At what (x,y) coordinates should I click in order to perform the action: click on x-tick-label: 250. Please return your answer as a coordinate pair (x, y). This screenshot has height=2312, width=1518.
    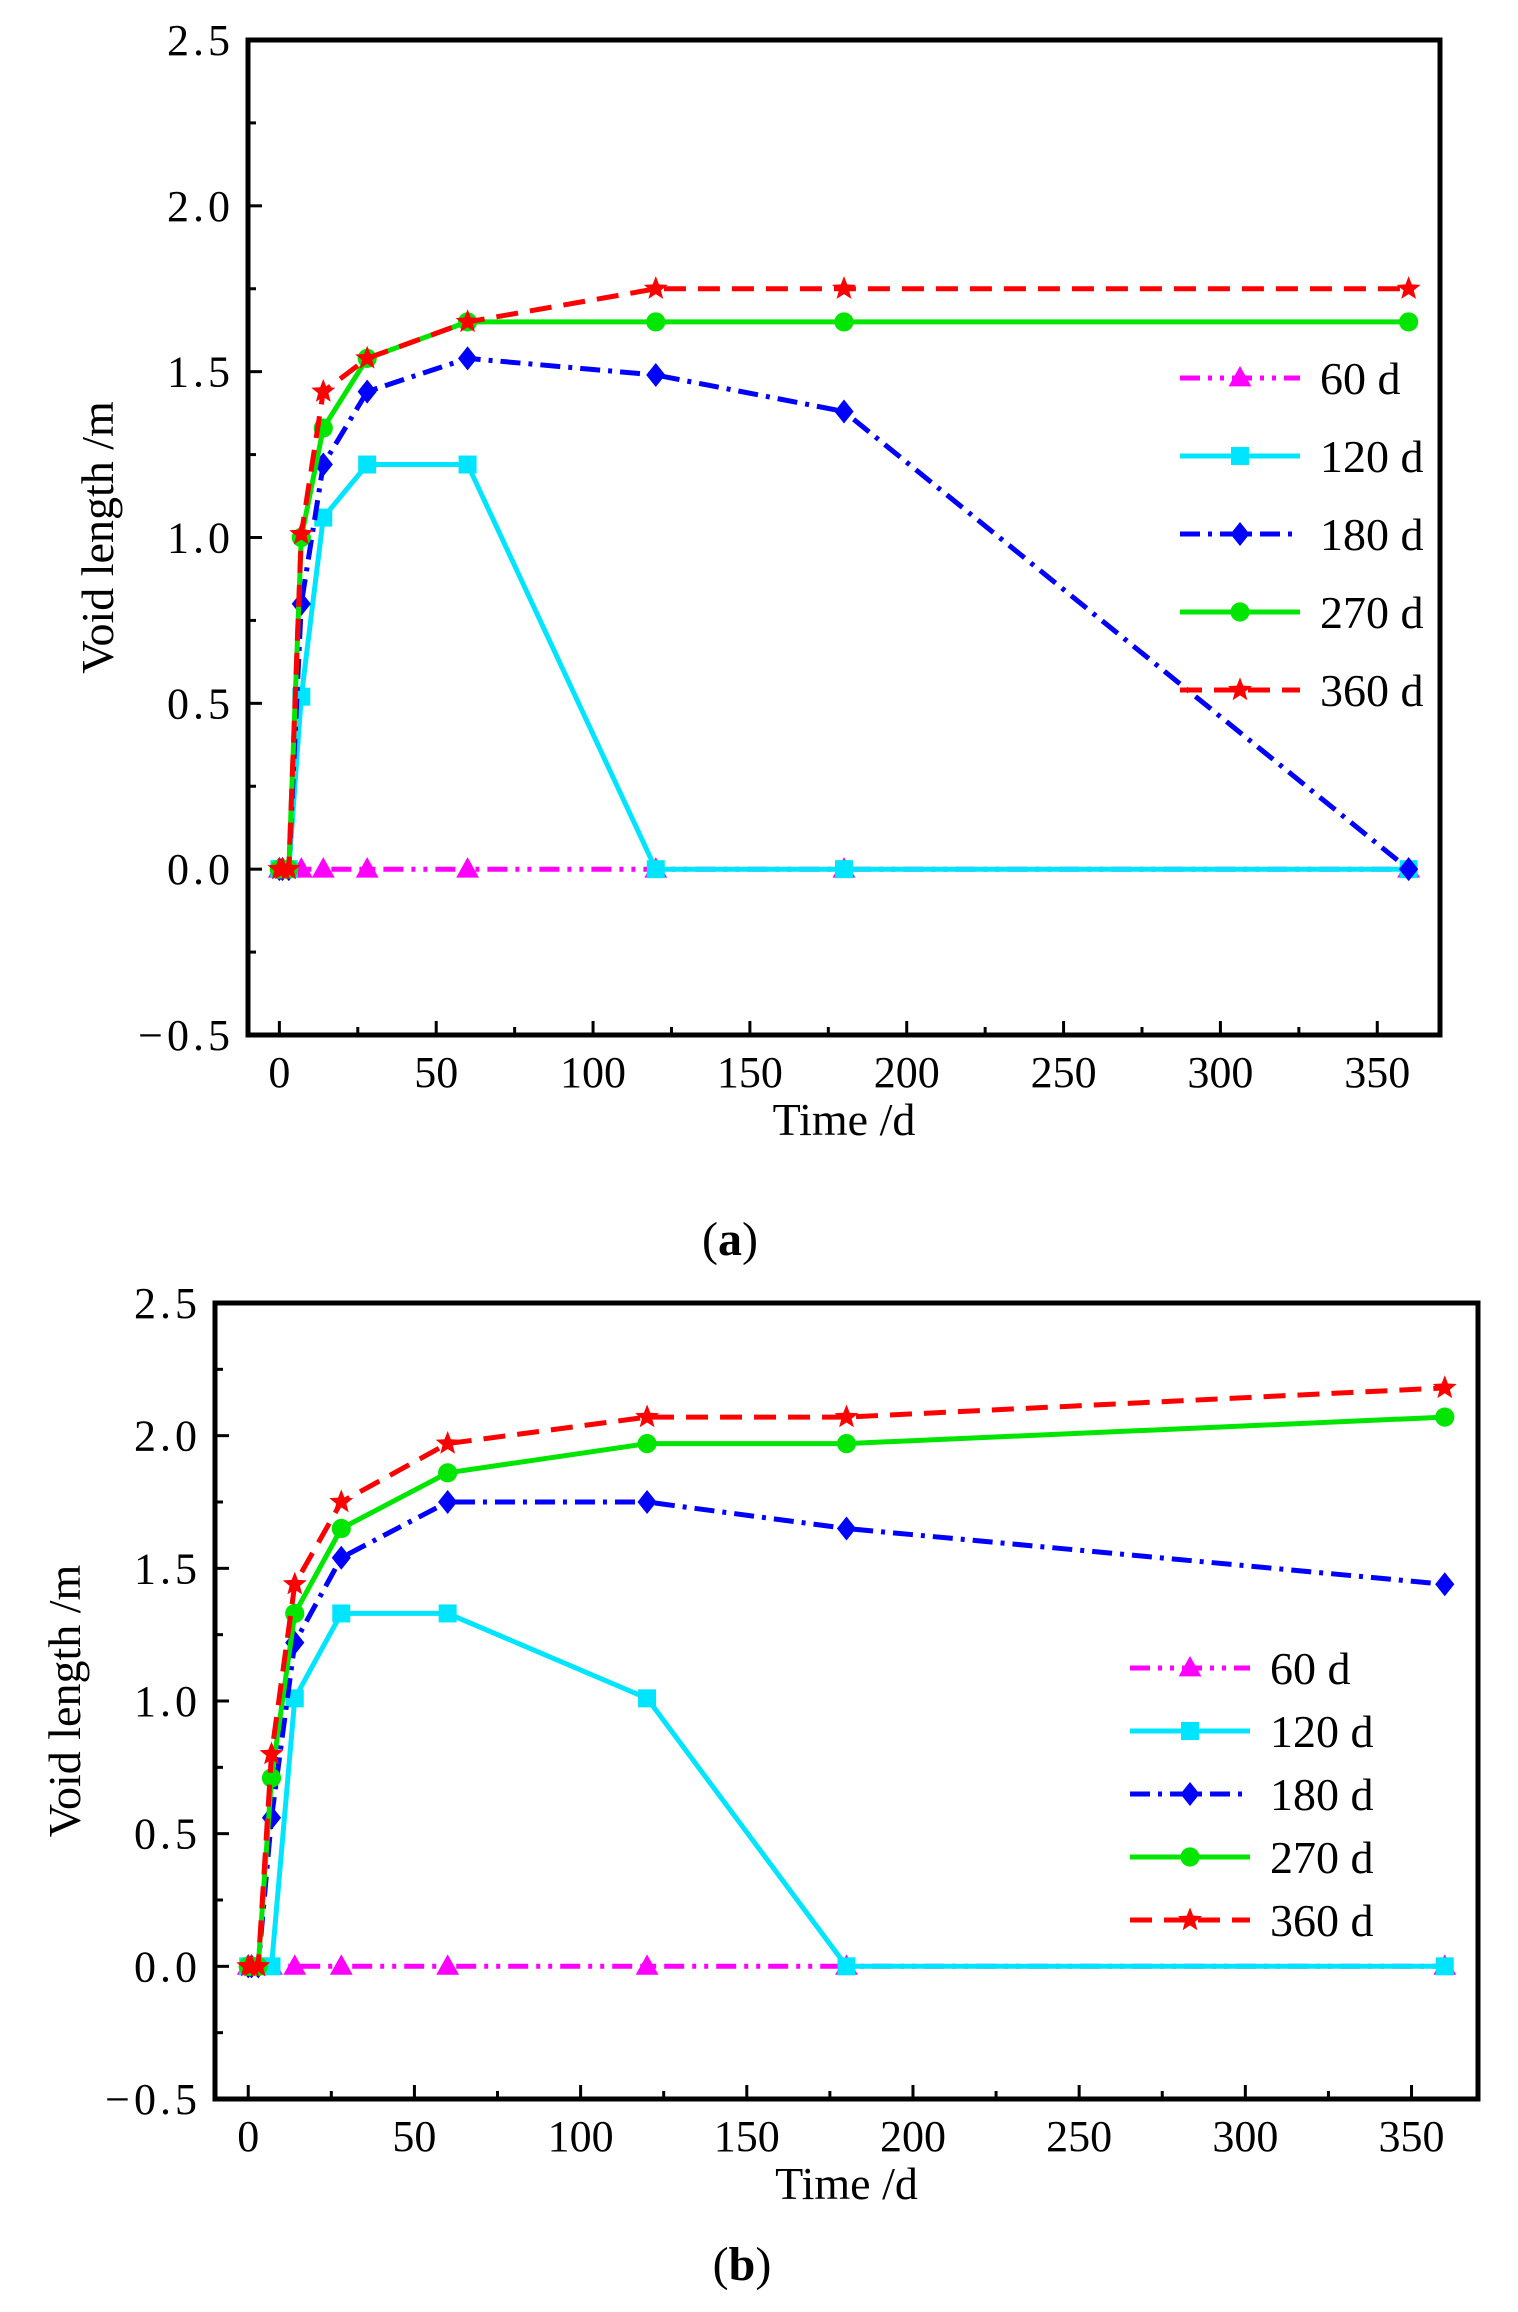
    Looking at the image, I should click on (1064, 1072).